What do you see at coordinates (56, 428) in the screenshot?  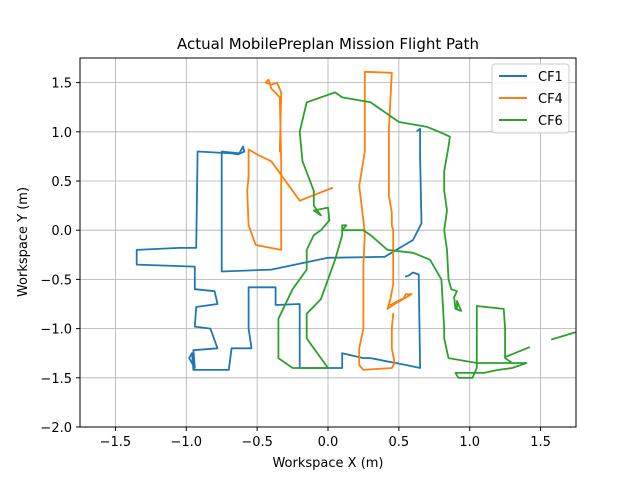 I see `y-tick-label: −2.0` at bounding box center [56, 428].